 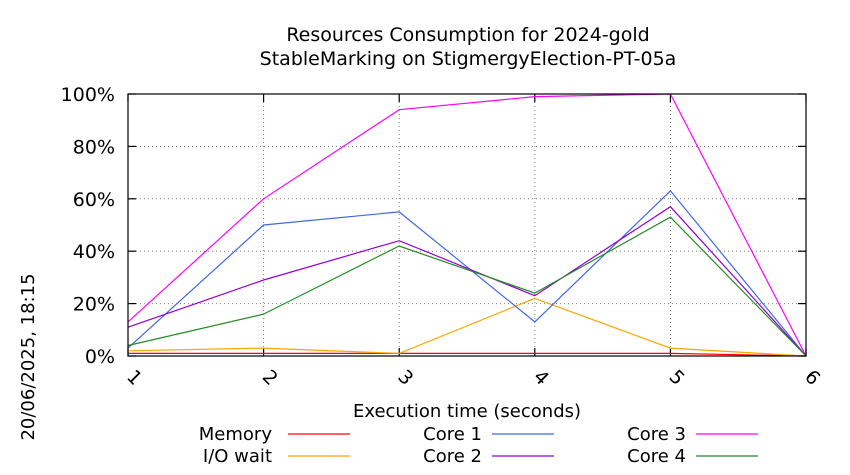 I want to click on legend-label: Core 3, so click(x=656, y=434).